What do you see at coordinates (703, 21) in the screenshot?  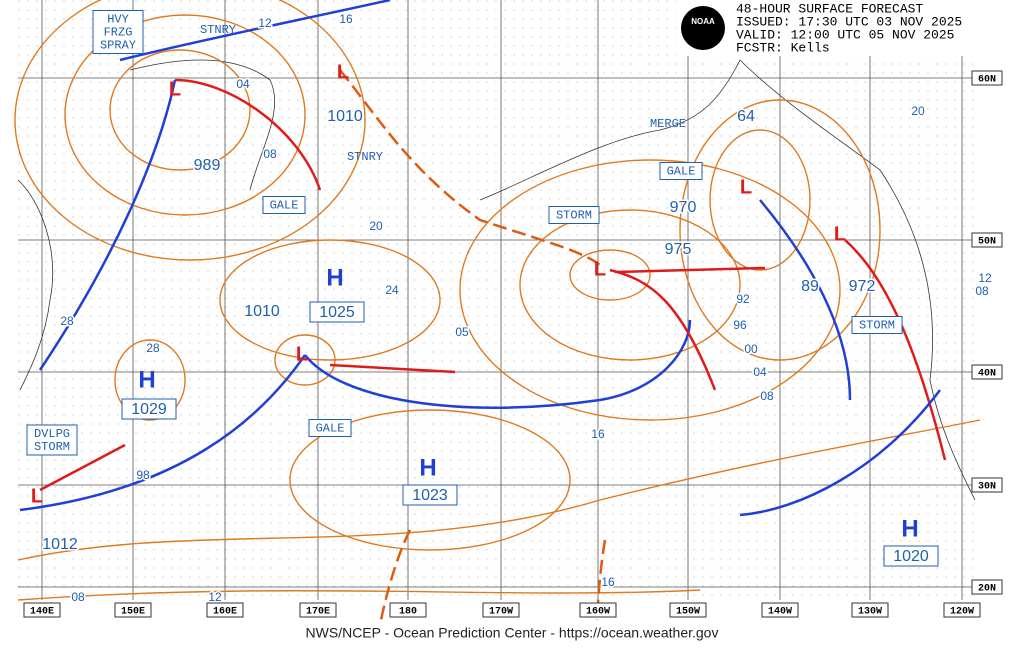 I see `logo-text: NOAA` at bounding box center [703, 21].